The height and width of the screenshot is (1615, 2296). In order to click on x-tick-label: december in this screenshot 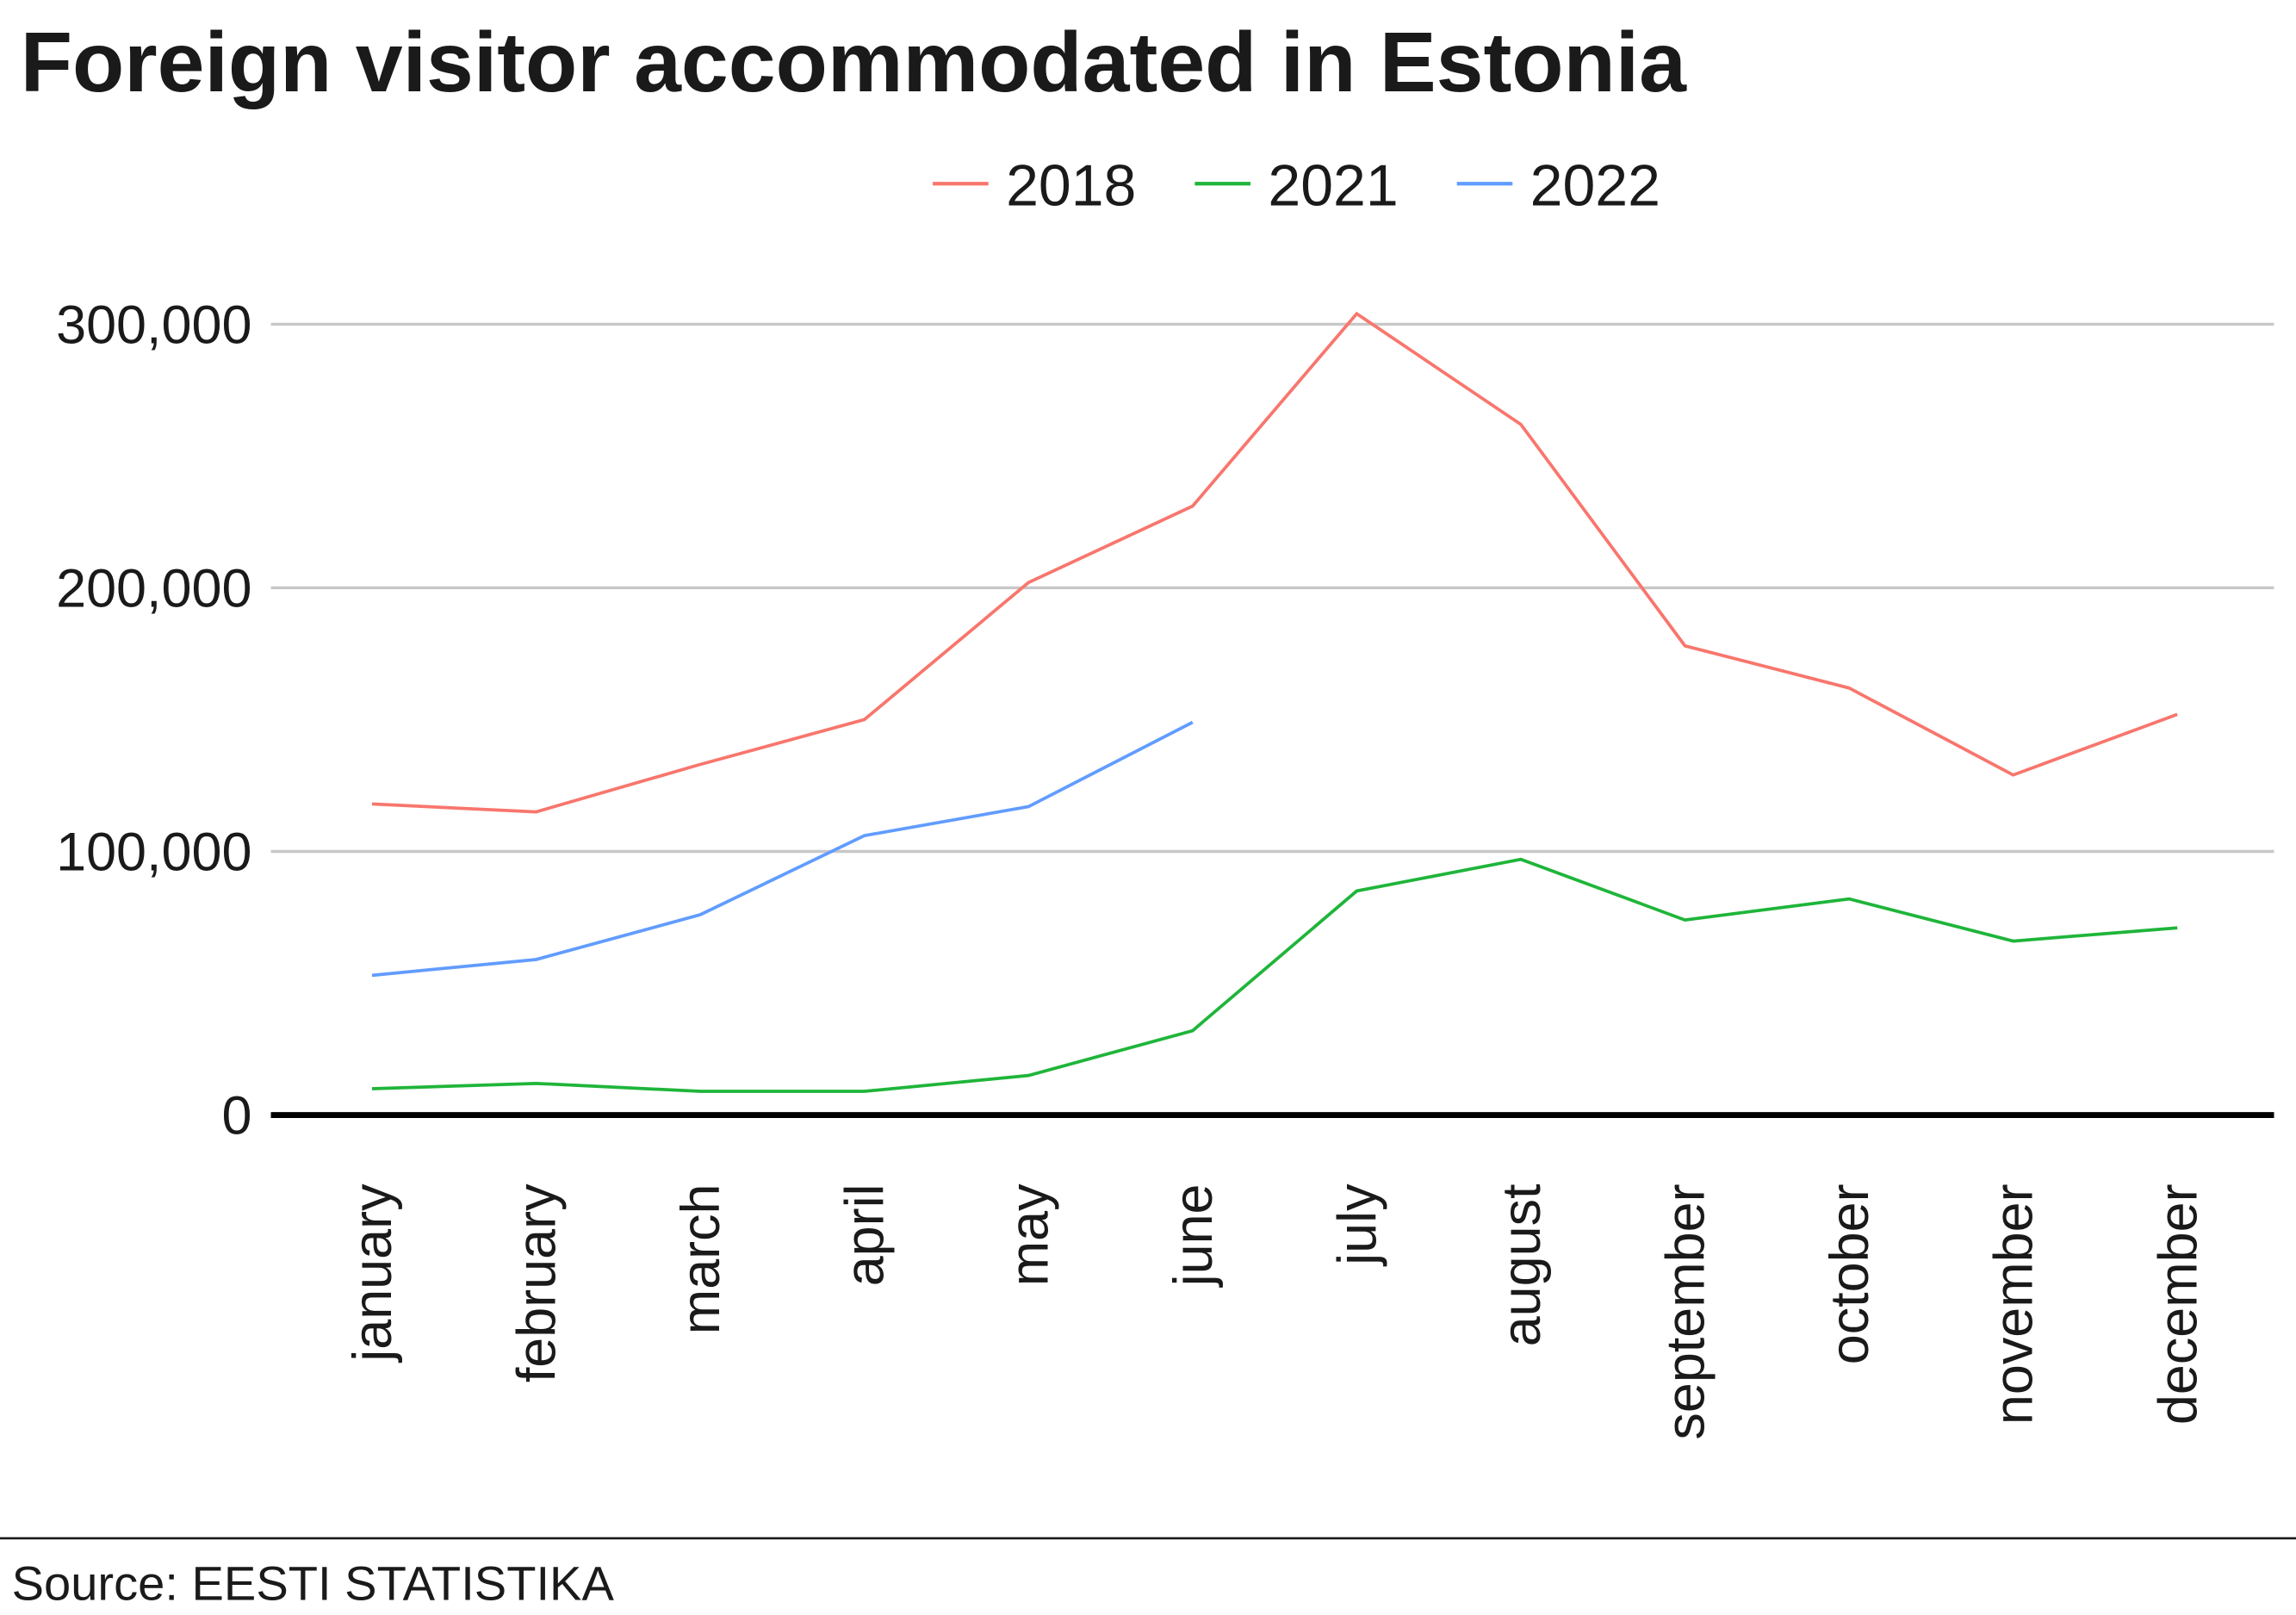, I will do `click(2178, 1304)`.